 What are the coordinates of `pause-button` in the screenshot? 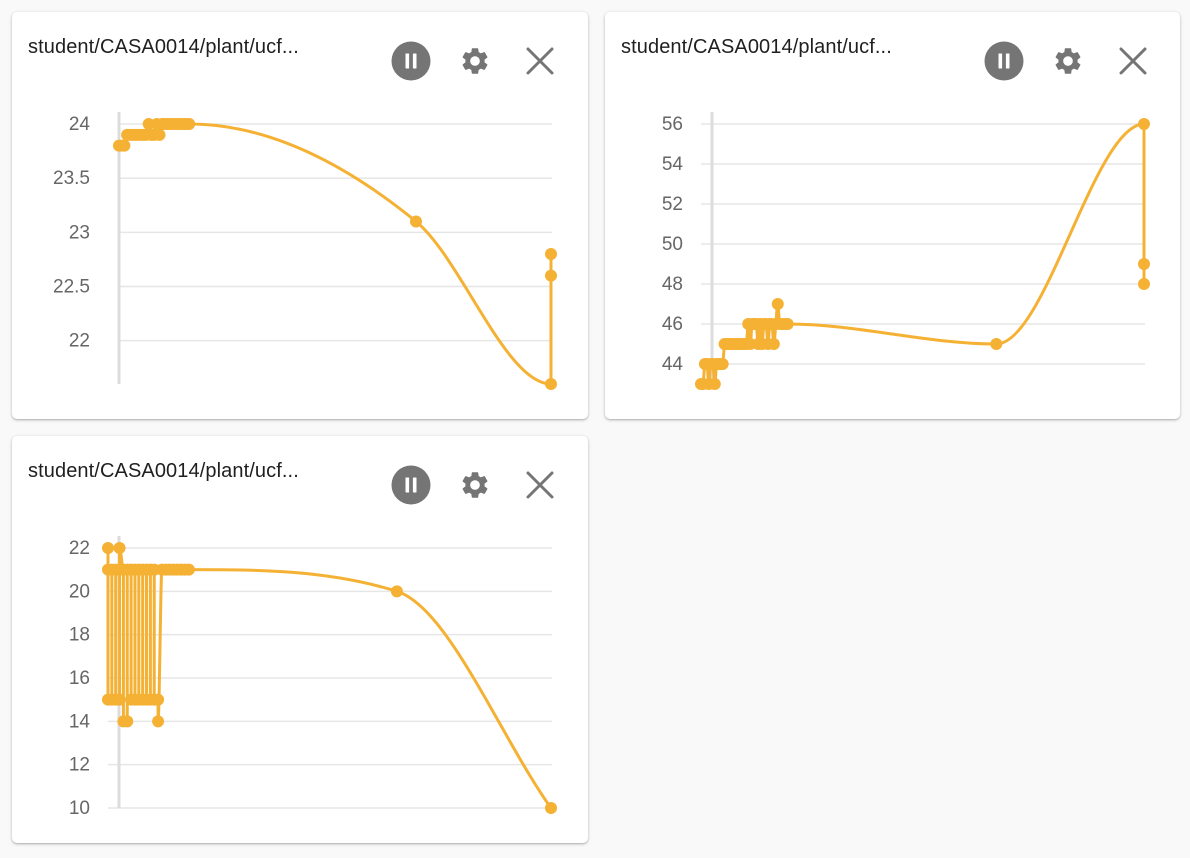 It's located at (411, 61).